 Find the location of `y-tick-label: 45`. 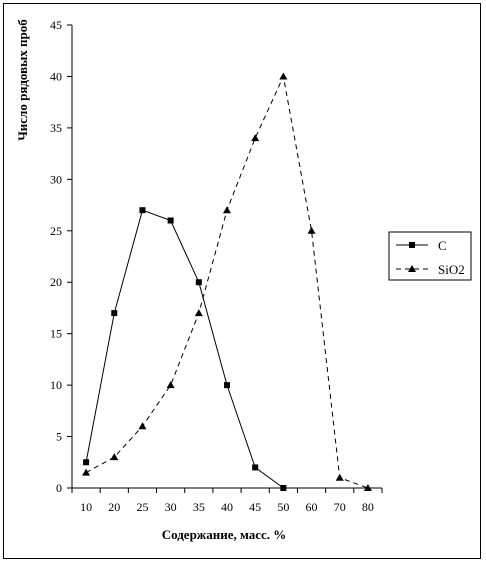

y-tick-label: 45 is located at coordinates (56, 25).